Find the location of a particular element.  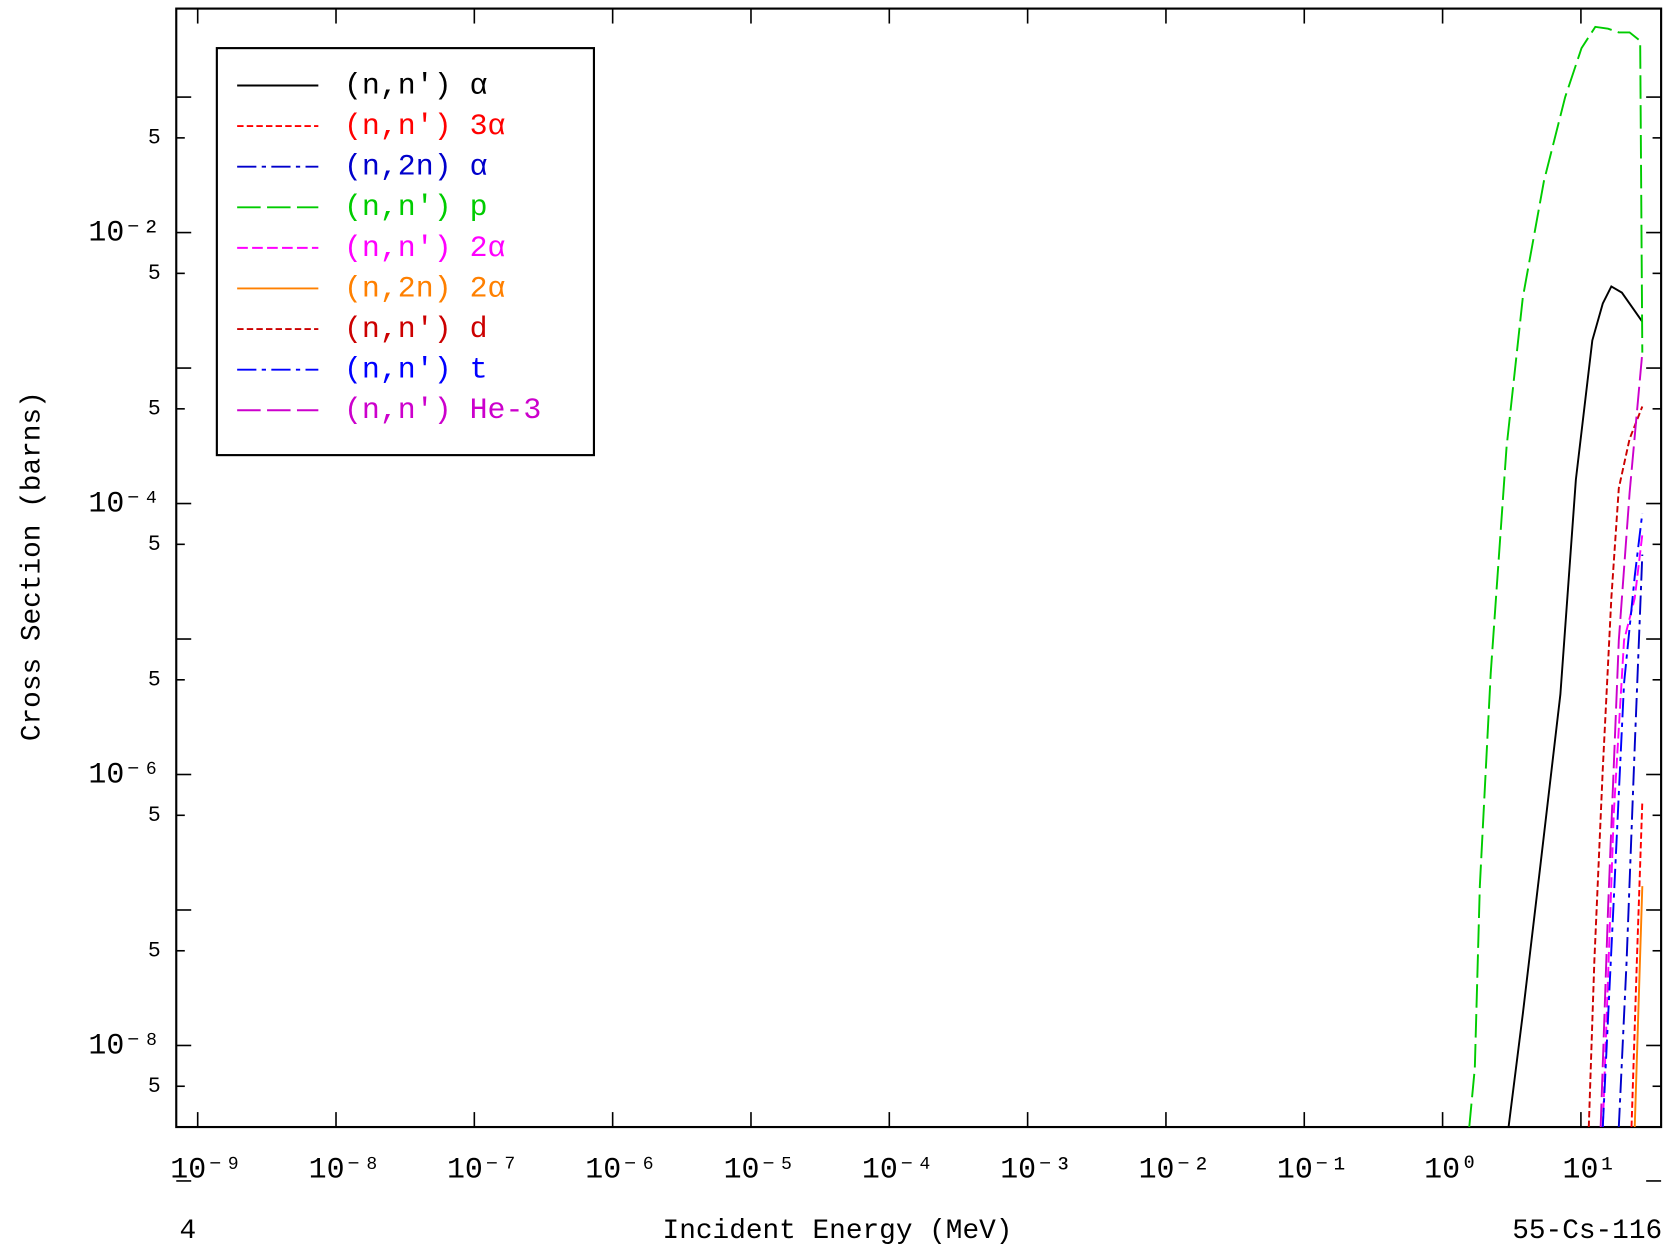

x-tick-label: 10⁻¹ is located at coordinates (1313, 1170).